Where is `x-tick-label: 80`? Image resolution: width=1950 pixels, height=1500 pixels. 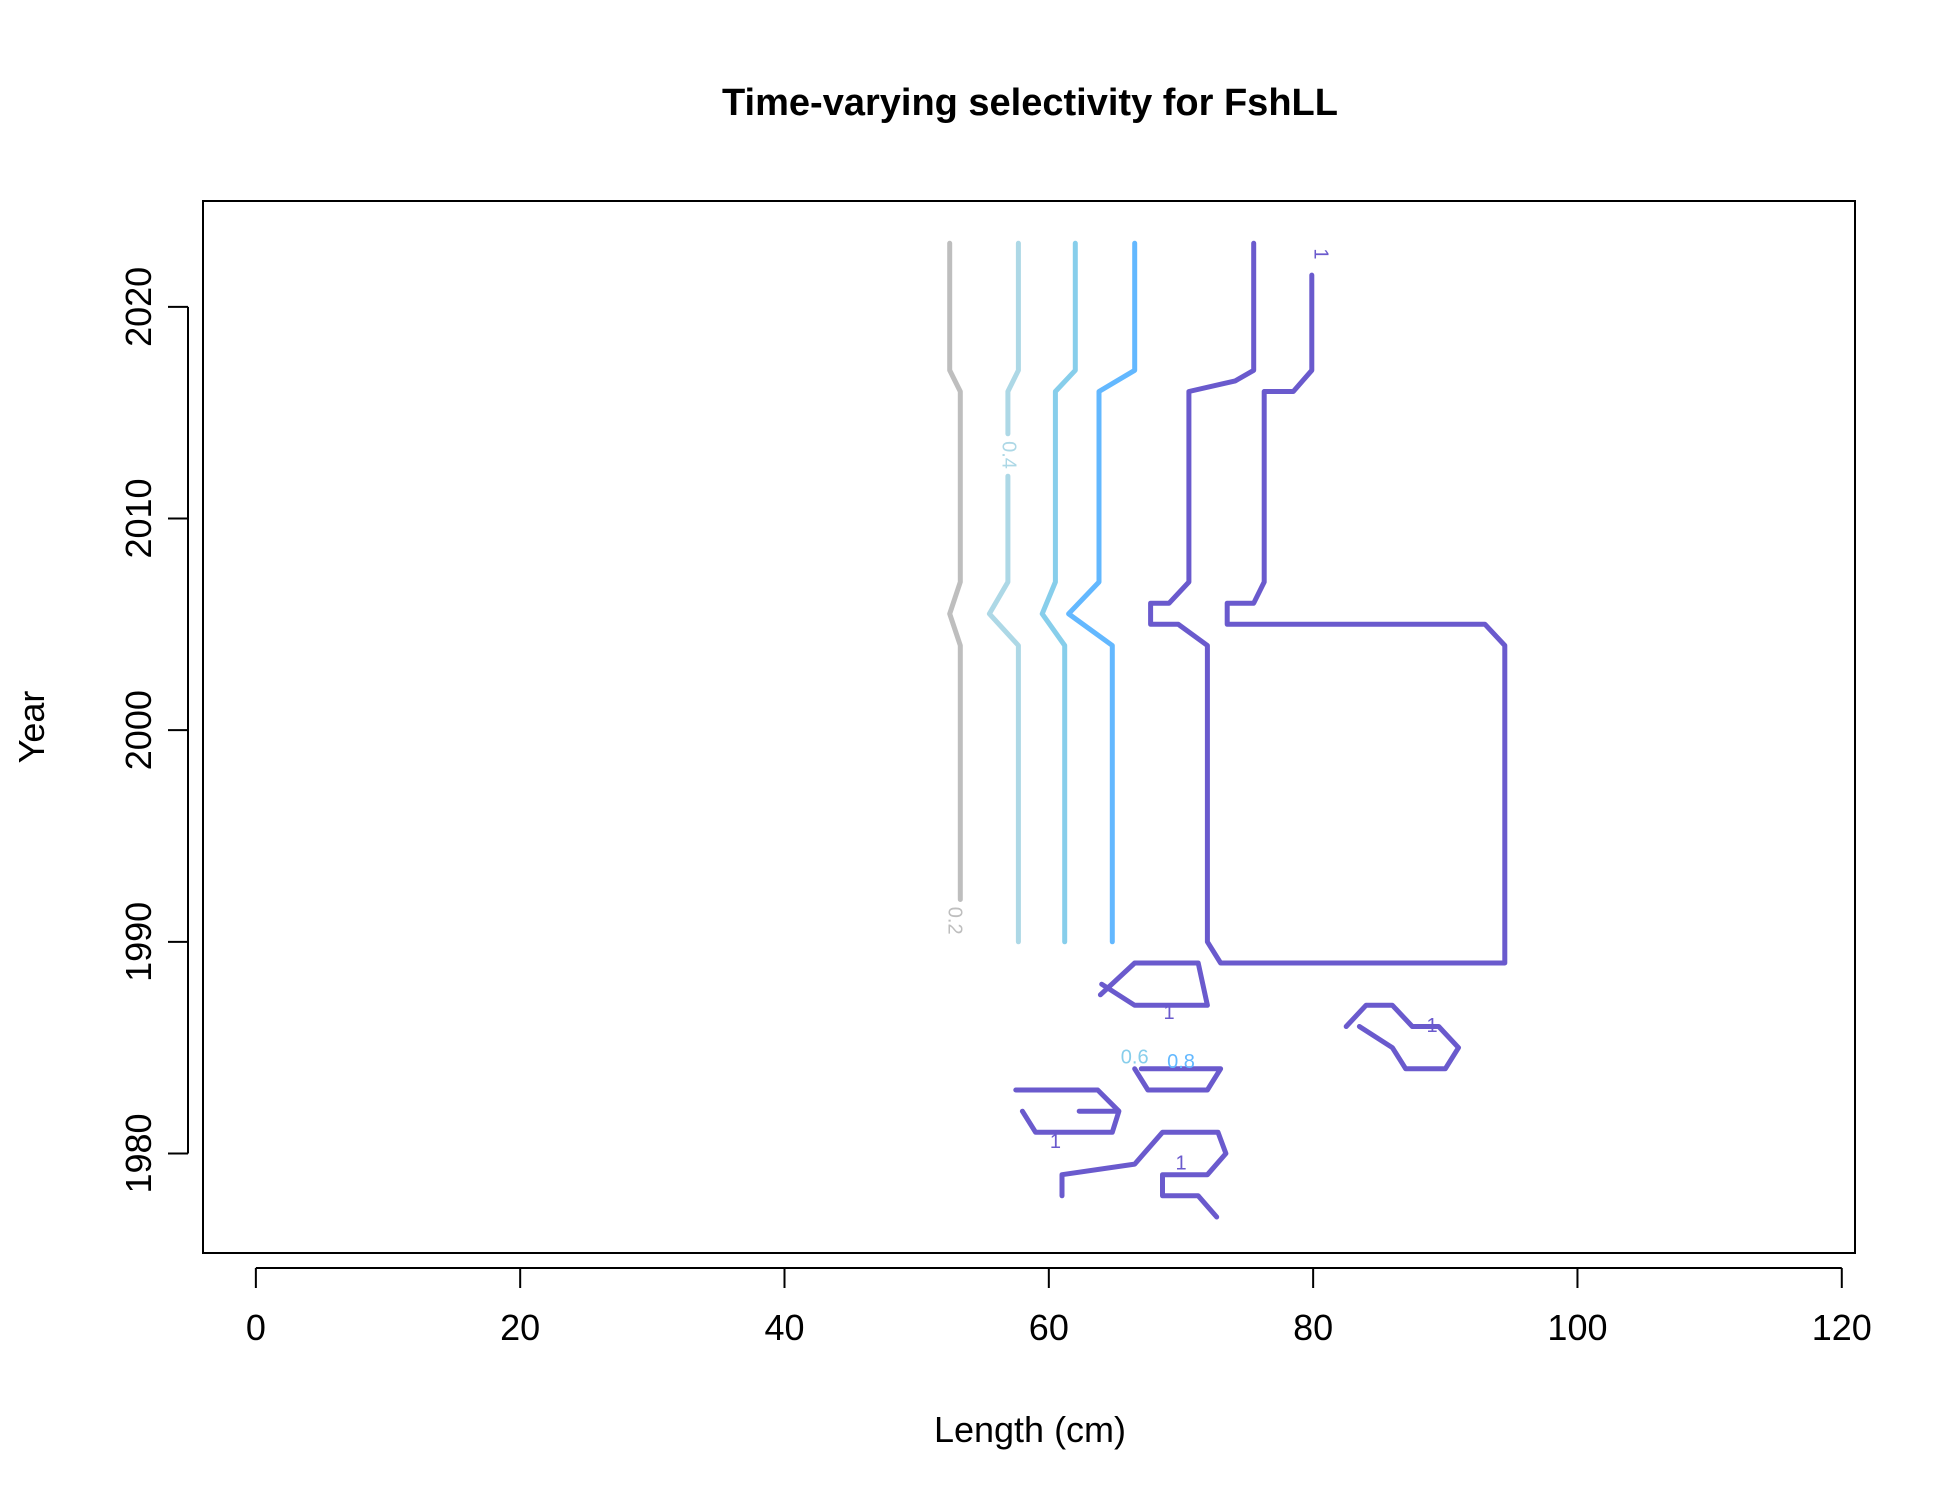 x-tick-label: 80 is located at coordinates (1313, 1327).